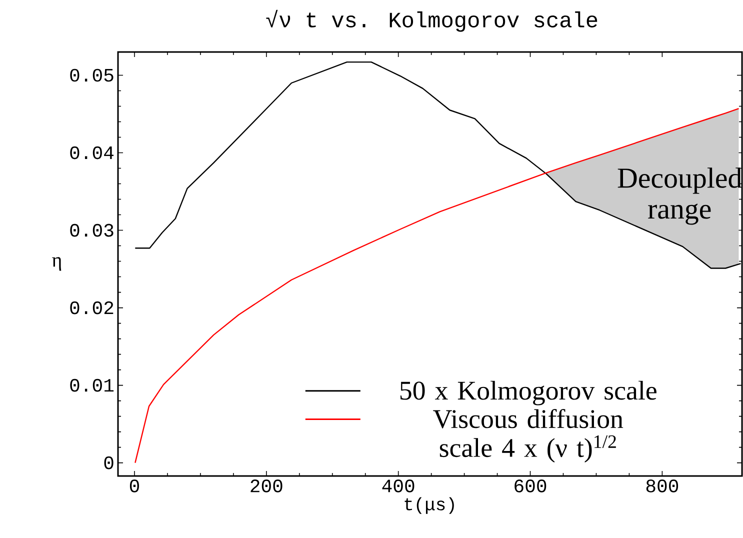  I want to click on chart-title: √ν t vs. Kolmogorov scale, so click(432, 21).